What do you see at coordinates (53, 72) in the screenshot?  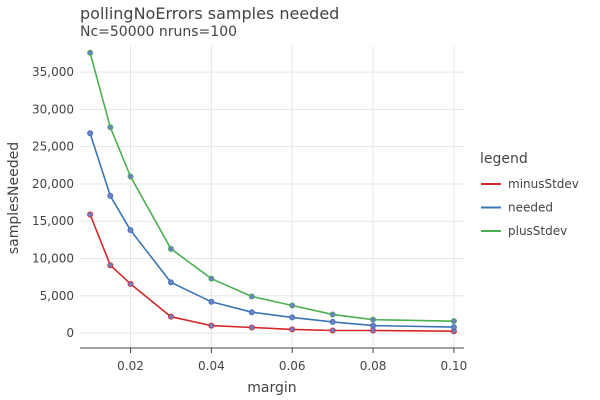 I see `y-tick-label: 35,000` at bounding box center [53, 72].